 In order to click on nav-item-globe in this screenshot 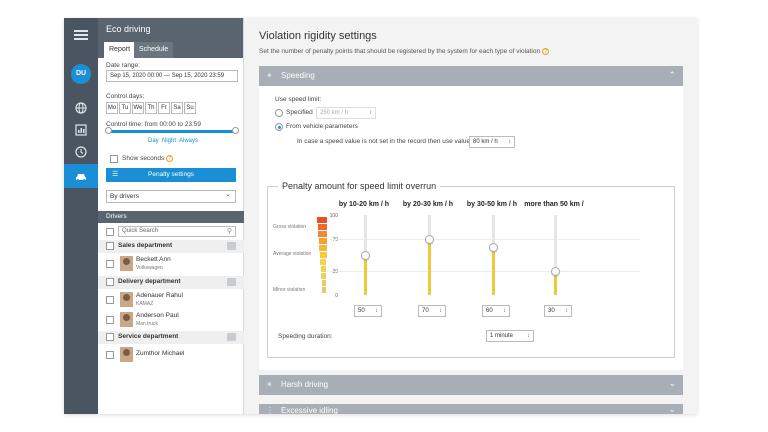, I will do `click(81, 108)`.